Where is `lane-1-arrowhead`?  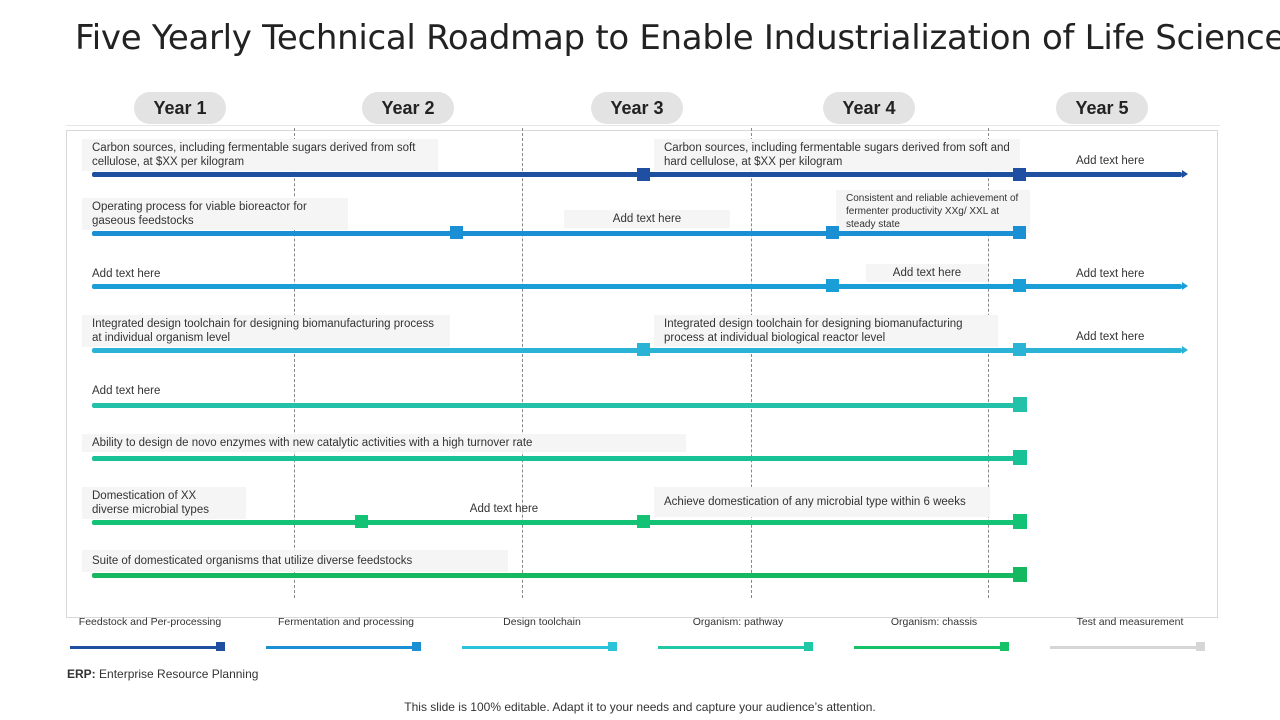 lane-1-arrowhead is located at coordinates (1185, 174).